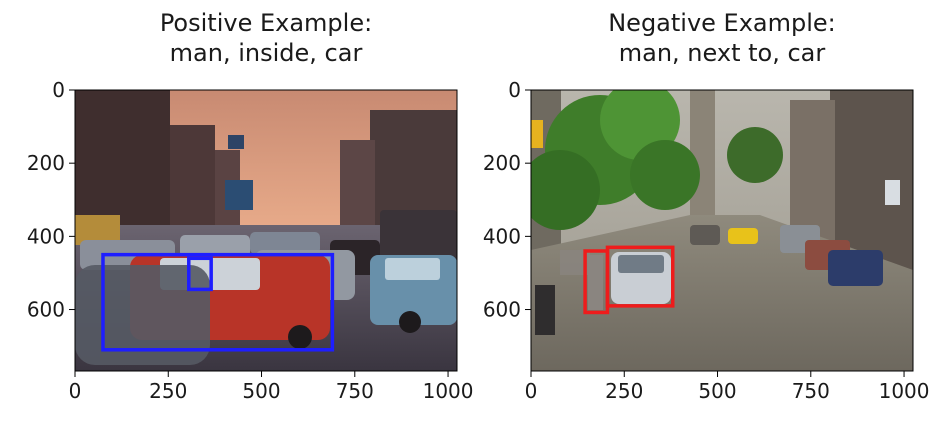 The height and width of the screenshot is (441, 951). What do you see at coordinates (355, 391) in the screenshot?
I see `left-xtick-label: 750` at bounding box center [355, 391].